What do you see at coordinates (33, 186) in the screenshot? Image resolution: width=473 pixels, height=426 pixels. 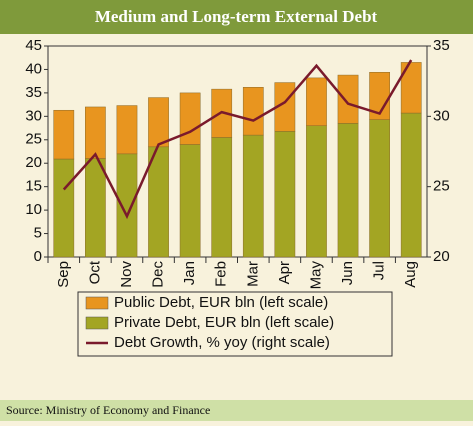 I see `y-tick-label: 15` at bounding box center [33, 186].